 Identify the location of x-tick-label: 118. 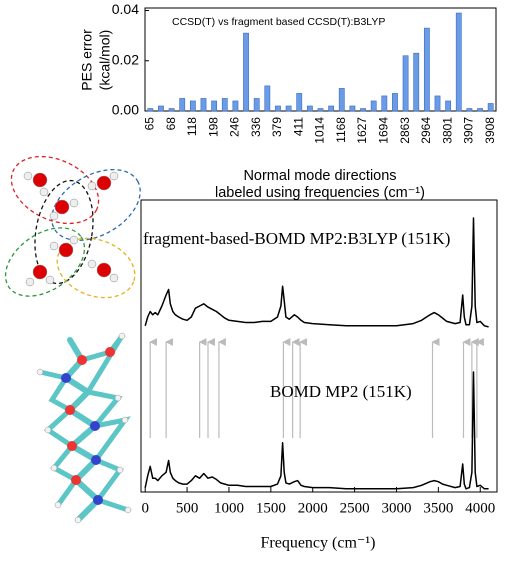
(192, 126).